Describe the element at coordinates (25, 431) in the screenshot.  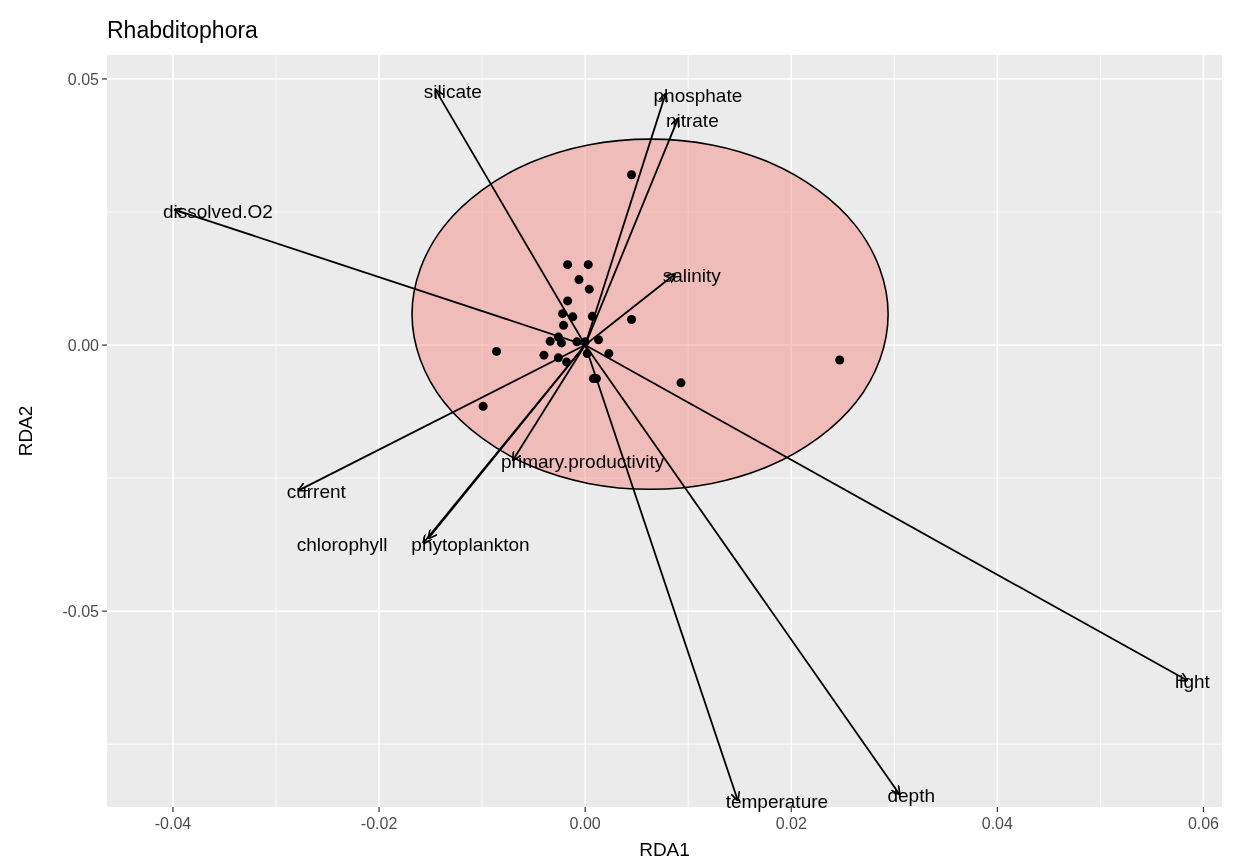
I see `y-axis-title: RDA2` at that location.